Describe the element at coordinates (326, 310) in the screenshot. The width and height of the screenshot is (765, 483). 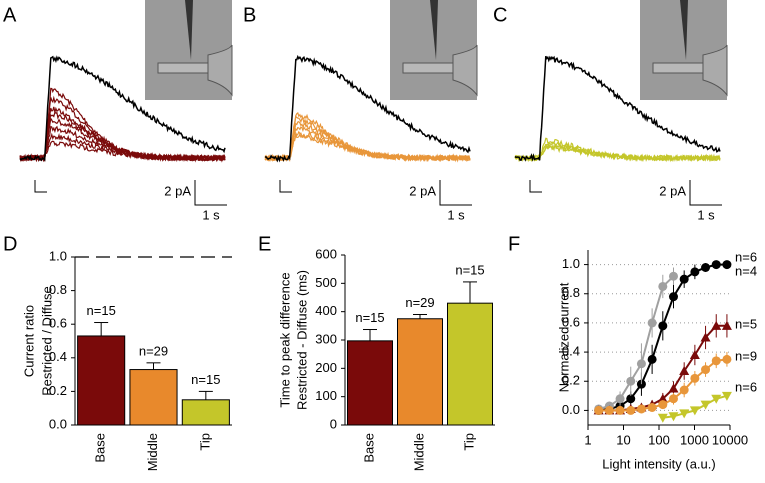
I see `y-tick-label: 400` at that location.